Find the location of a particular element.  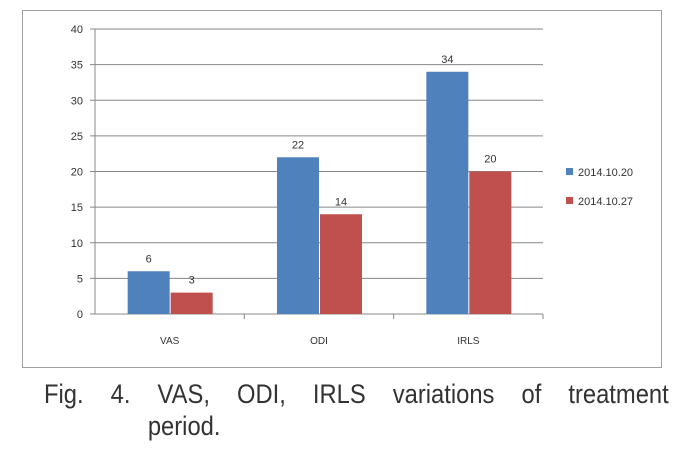

y-tick-label: 25 is located at coordinates (77, 137).